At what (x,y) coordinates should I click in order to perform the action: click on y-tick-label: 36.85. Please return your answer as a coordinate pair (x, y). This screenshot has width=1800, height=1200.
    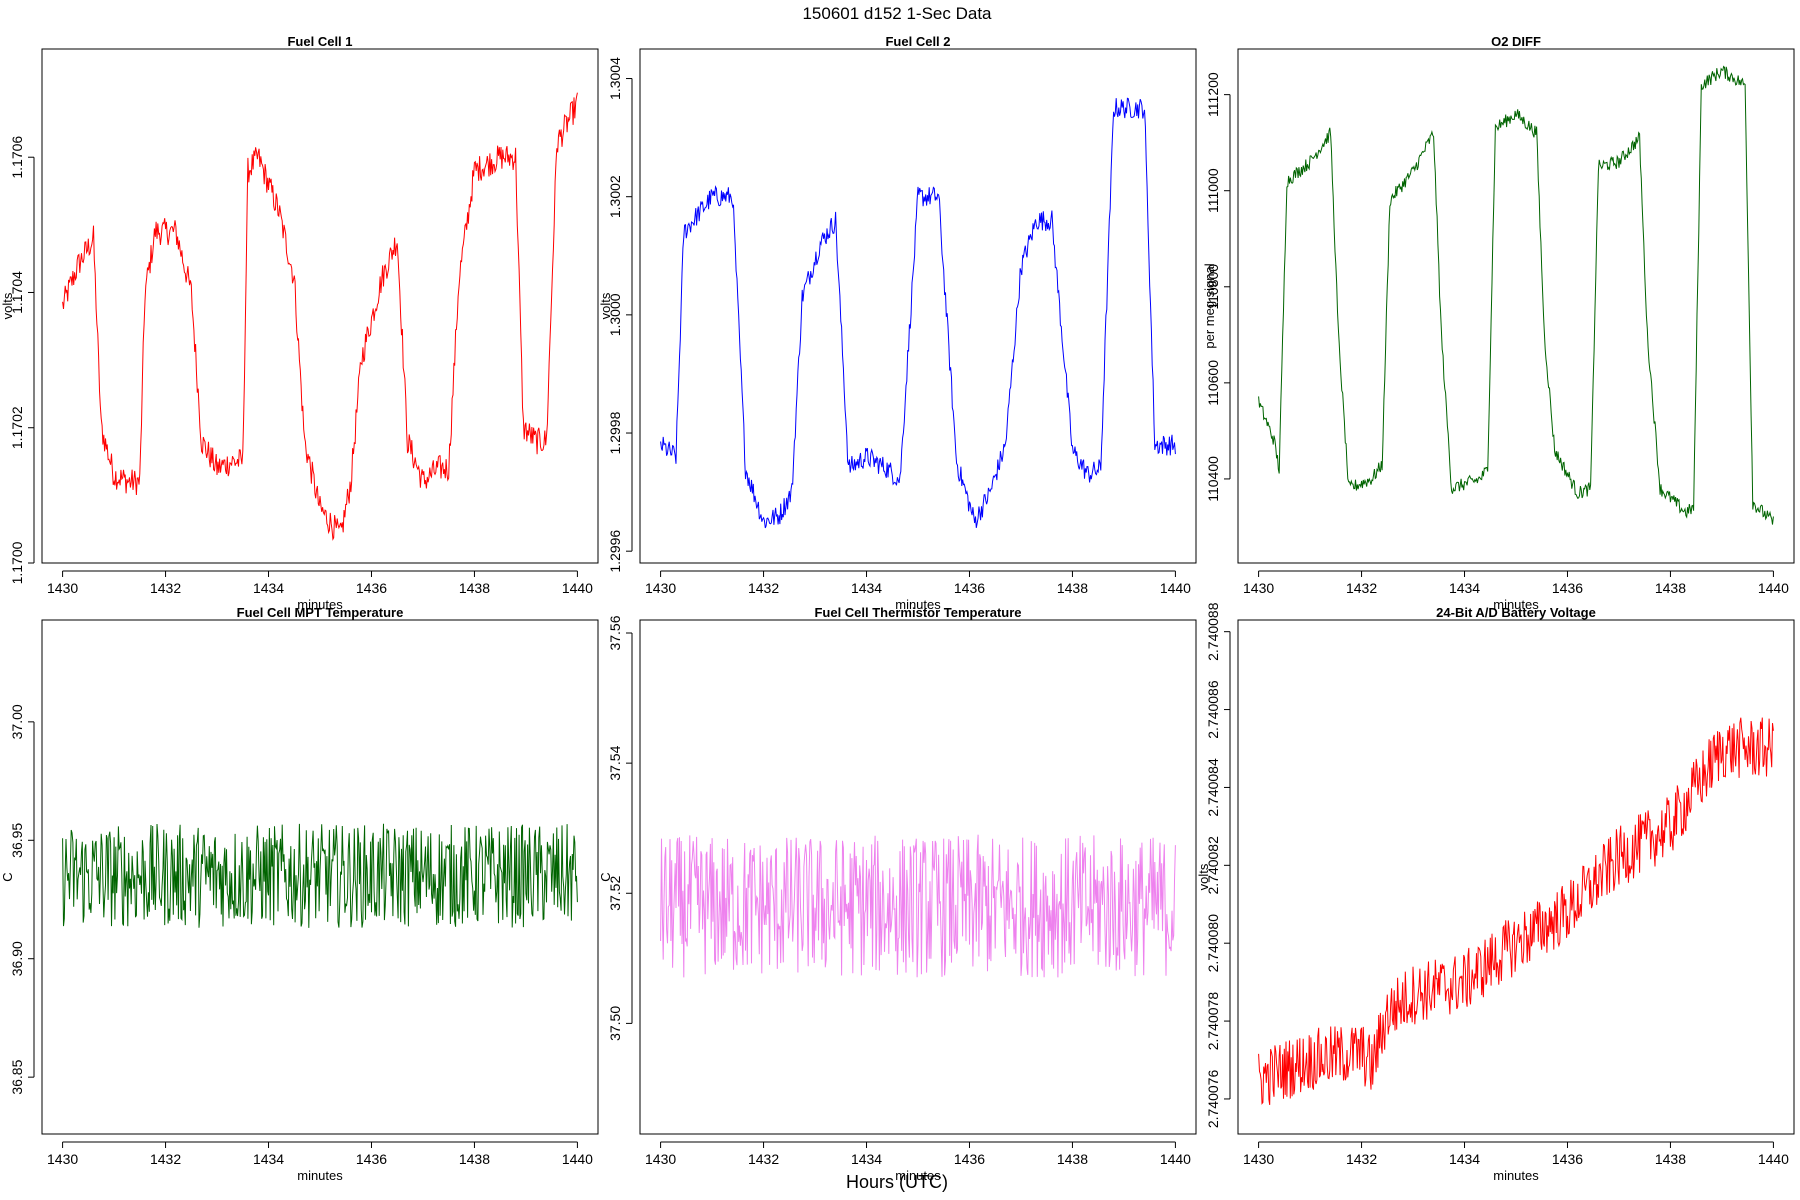
    Looking at the image, I should click on (17, 1076).